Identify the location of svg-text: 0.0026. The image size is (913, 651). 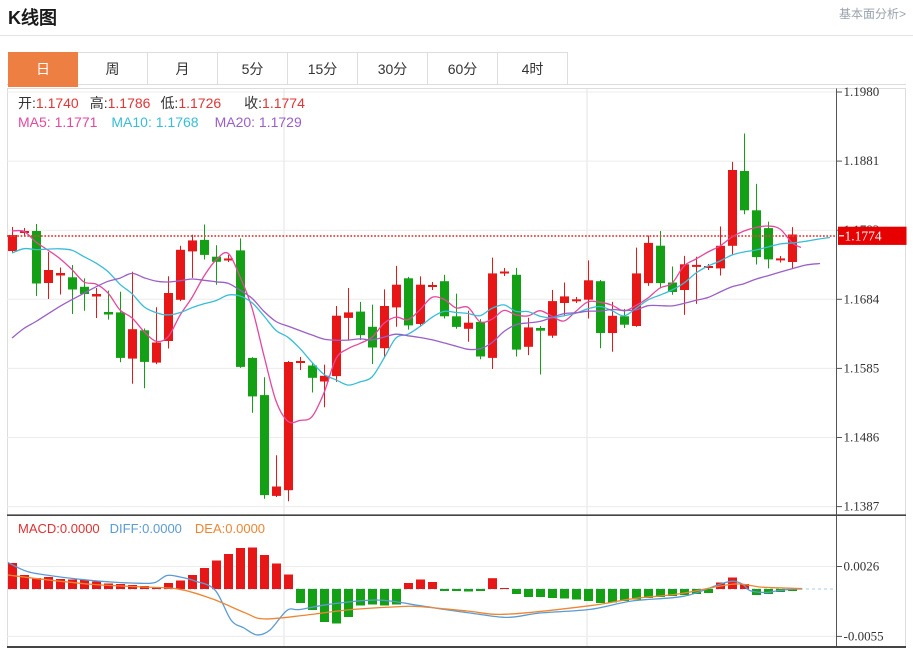
(862, 566).